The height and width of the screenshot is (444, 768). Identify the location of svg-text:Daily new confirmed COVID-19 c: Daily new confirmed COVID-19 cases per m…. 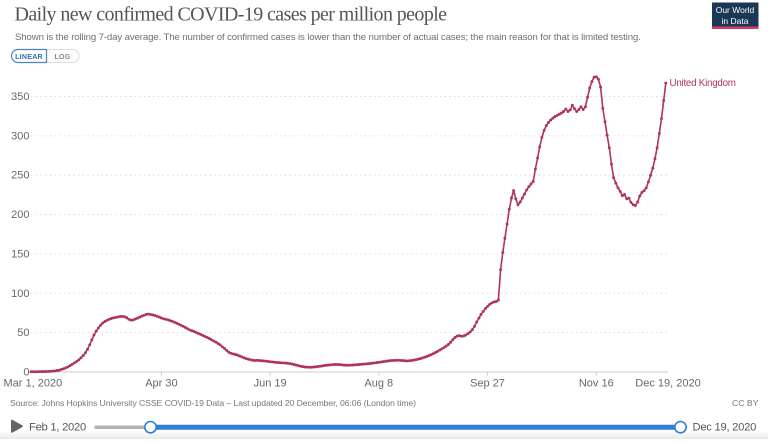
(231, 15).